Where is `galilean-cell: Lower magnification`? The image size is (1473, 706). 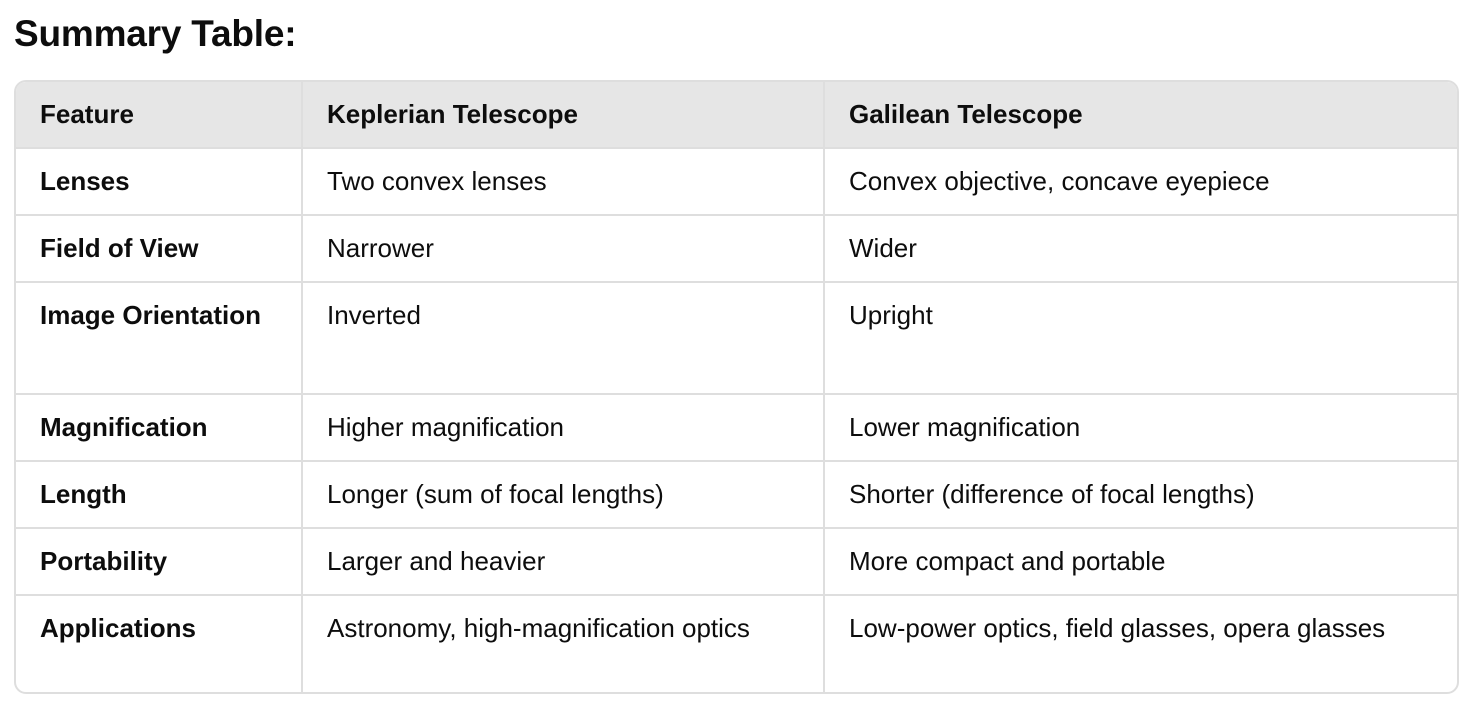 galilean-cell: Lower magnification is located at coordinates (1140, 428).